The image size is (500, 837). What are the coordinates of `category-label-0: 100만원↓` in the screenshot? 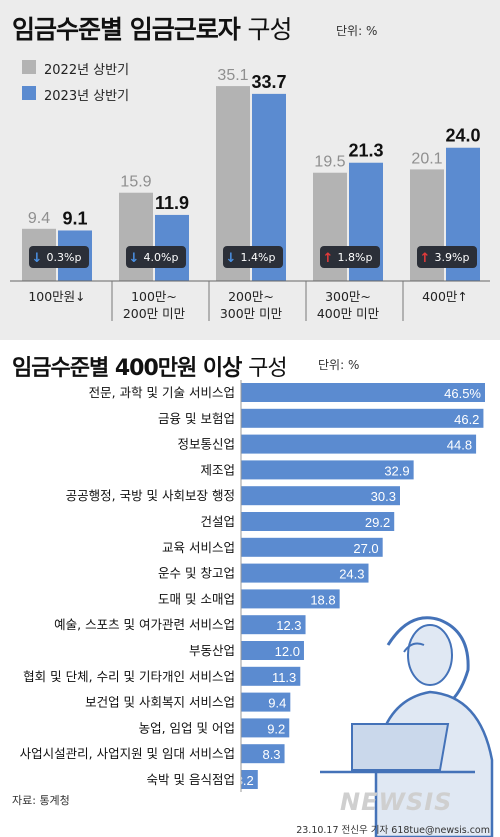 It's located at (56, 296).